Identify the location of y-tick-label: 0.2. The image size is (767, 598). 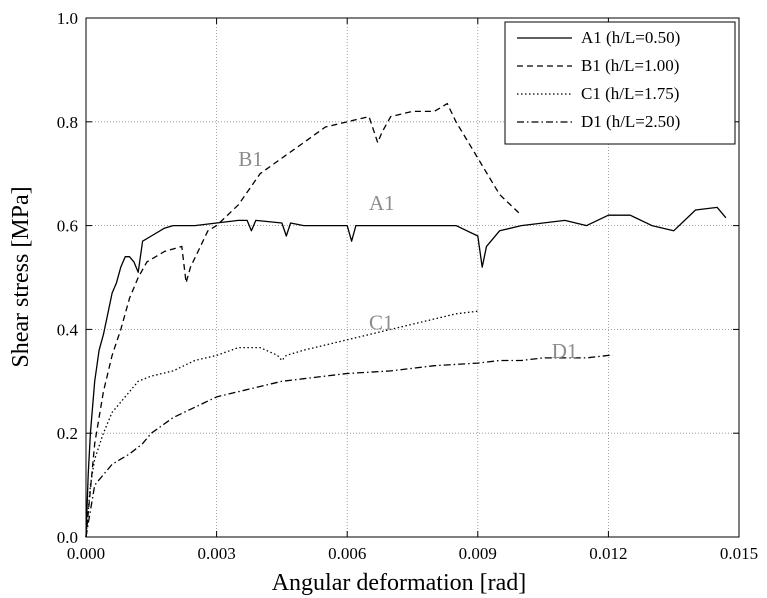
(67, 433).